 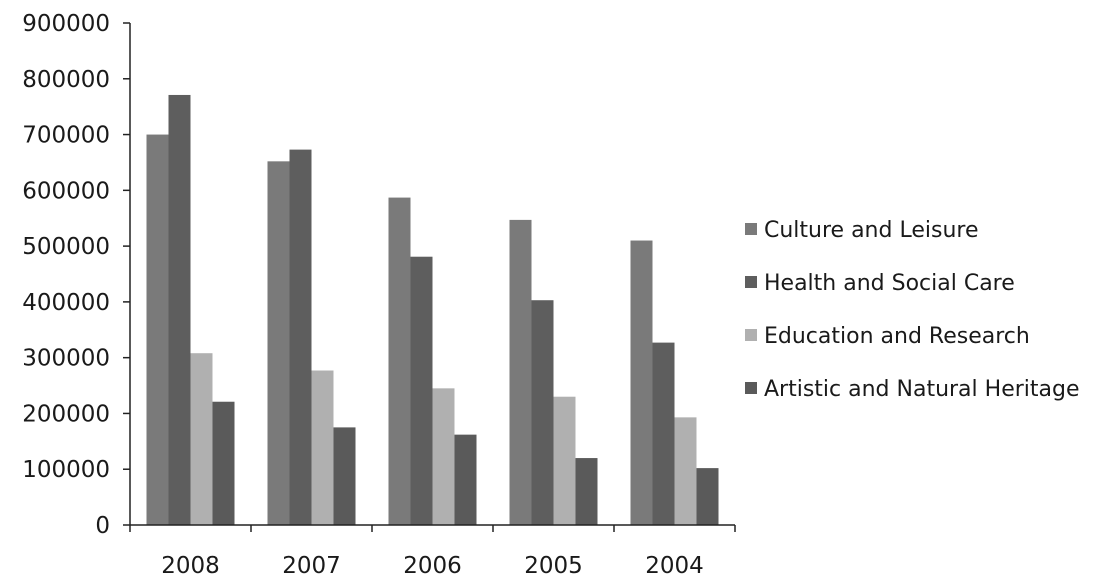 What do you see at coordinates (922, 389) in the screenshot?
I see `legend-label: Artistic and Natural Heritage` at bounding box center [922, 389].